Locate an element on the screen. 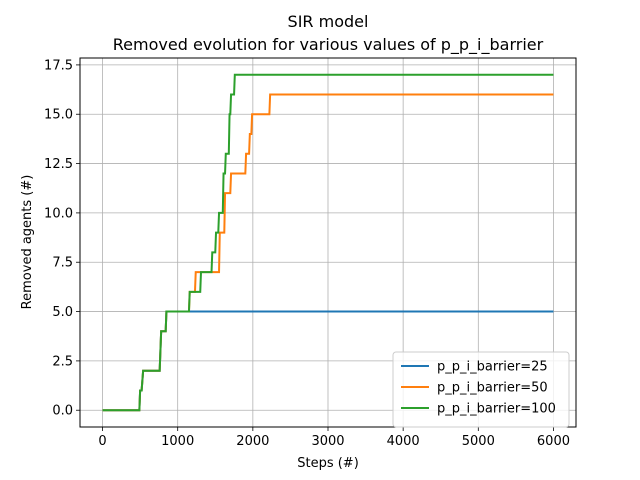 Image resolution: width=640 pixels, height=480 pixels. y-tick-label: 5.0 is located at coordinates (62, 312).